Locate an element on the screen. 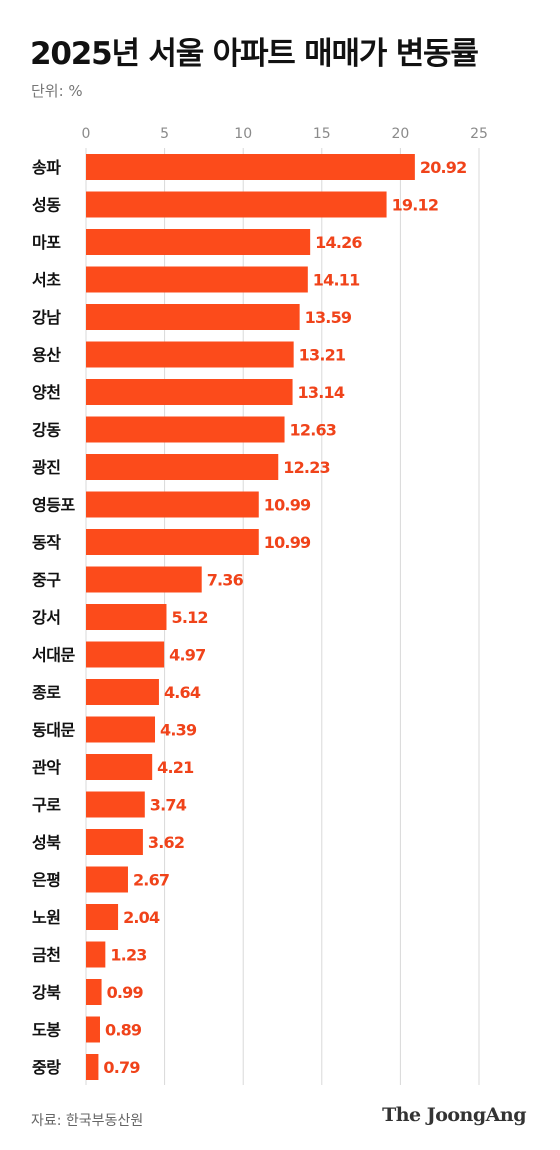  x-tick-label: 5 is located at coordinates (164, 134).